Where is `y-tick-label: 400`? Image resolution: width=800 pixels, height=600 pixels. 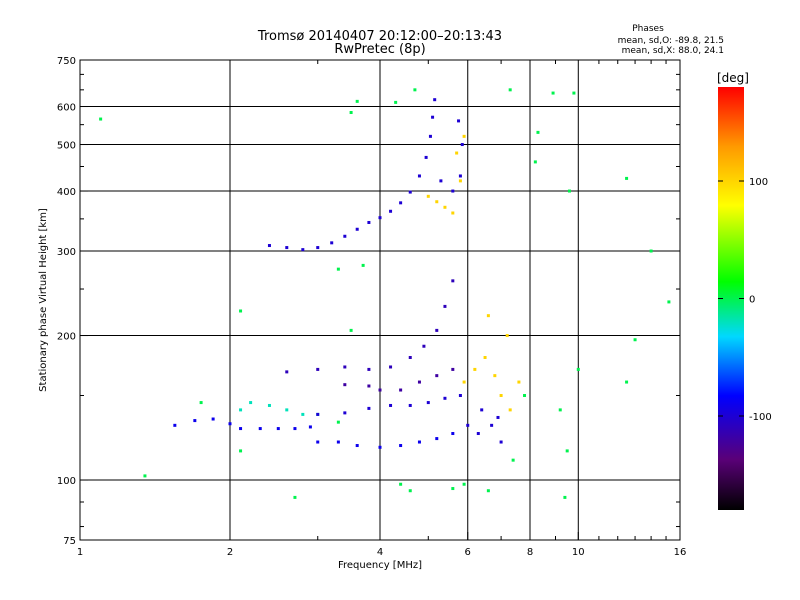
y-tick-label: 400 is located at coordinates (66, 192).